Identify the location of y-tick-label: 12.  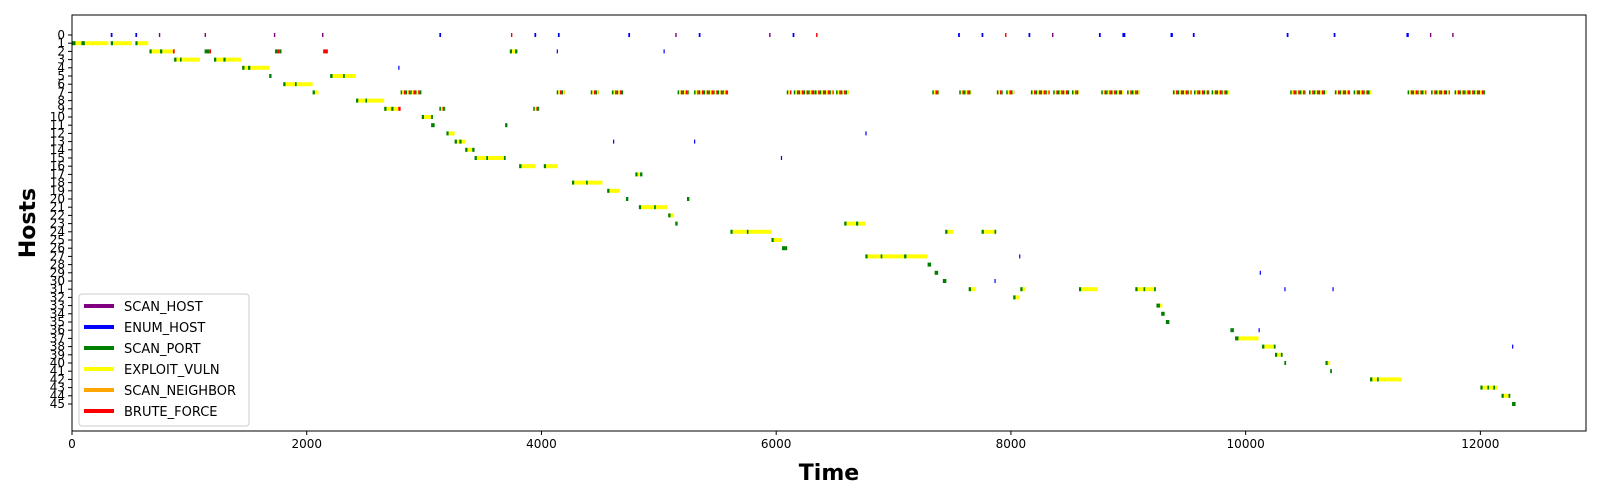
(57, 133).